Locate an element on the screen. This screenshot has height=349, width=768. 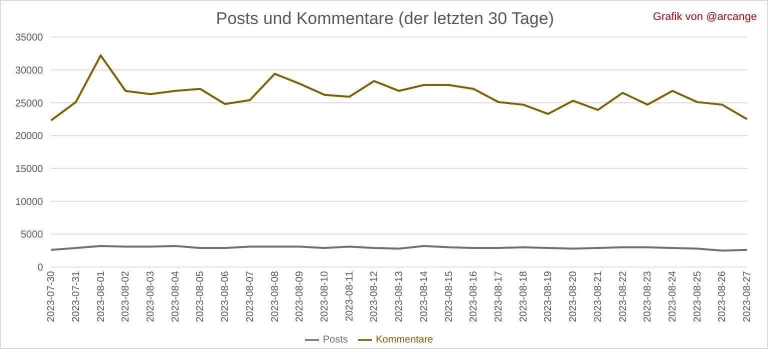
x-tick-label: 2023-08-16 is located at coordinates (474, 296).